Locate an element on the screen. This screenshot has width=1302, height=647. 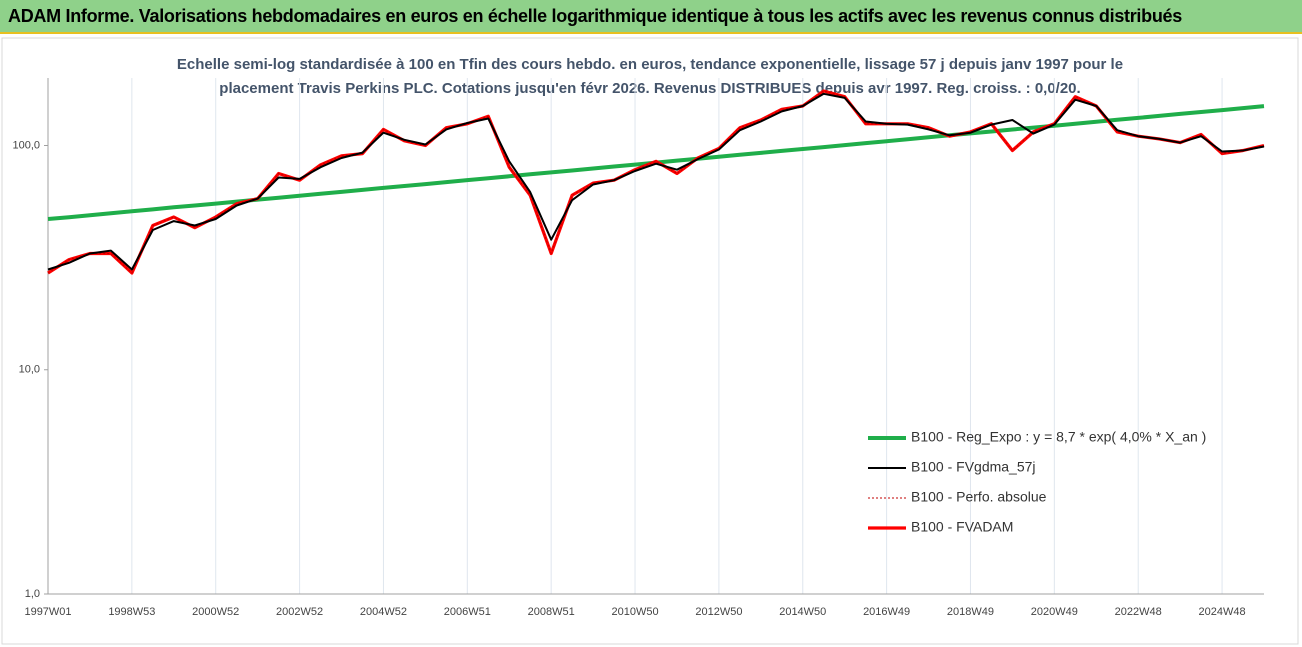
x-tick-label: 2014W50 is located at coordinates (802, 612).